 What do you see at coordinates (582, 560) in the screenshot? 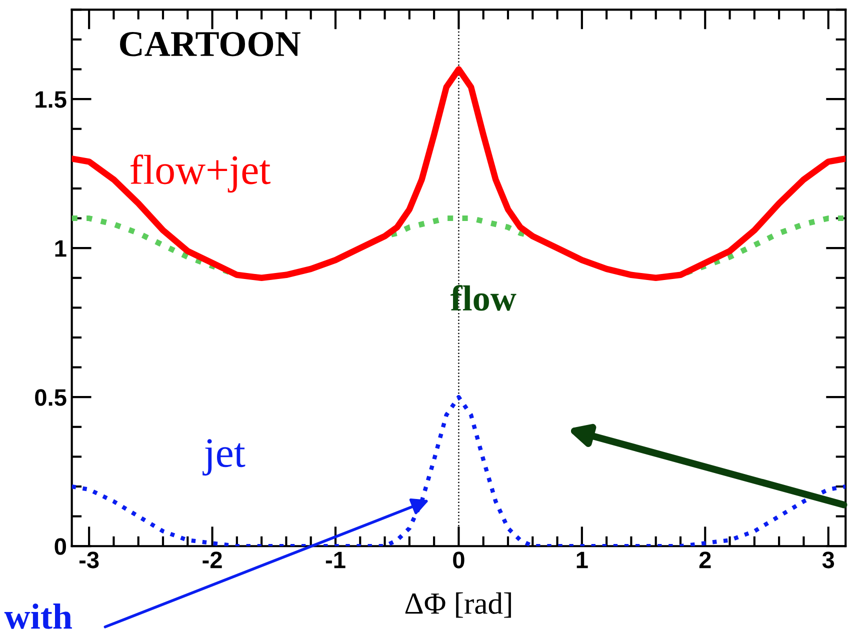
I see `x-tick-label: 1` at bounding box center [582, 560].